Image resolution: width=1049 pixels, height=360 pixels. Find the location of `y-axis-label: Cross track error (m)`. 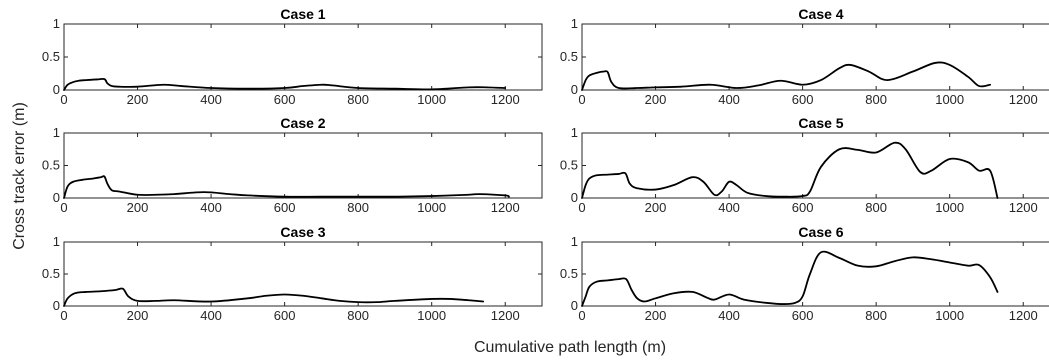

y-axis-label: Cross track error (m) is located at coordinates (19, 176).